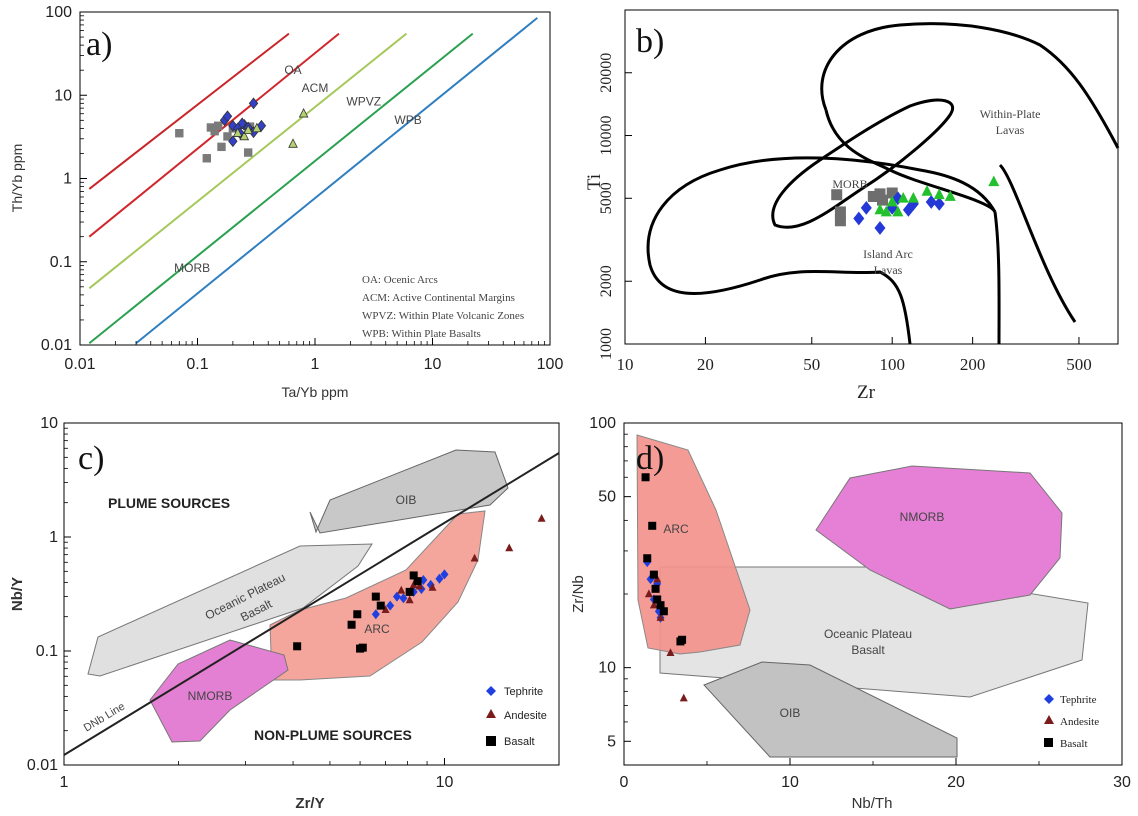 The image size is (1138, 816). I want to click on x-tick-label: 10, so click(790, 782).